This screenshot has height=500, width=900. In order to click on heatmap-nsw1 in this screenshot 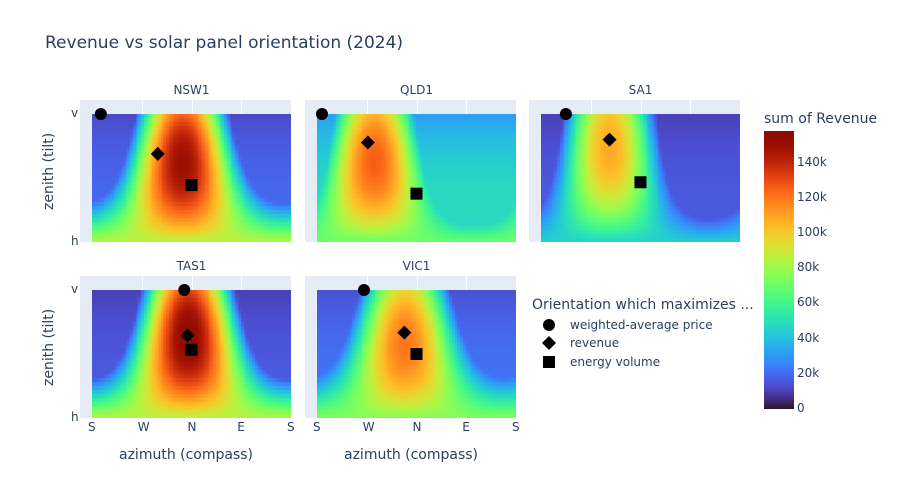, I will do `click(191, 178)`.